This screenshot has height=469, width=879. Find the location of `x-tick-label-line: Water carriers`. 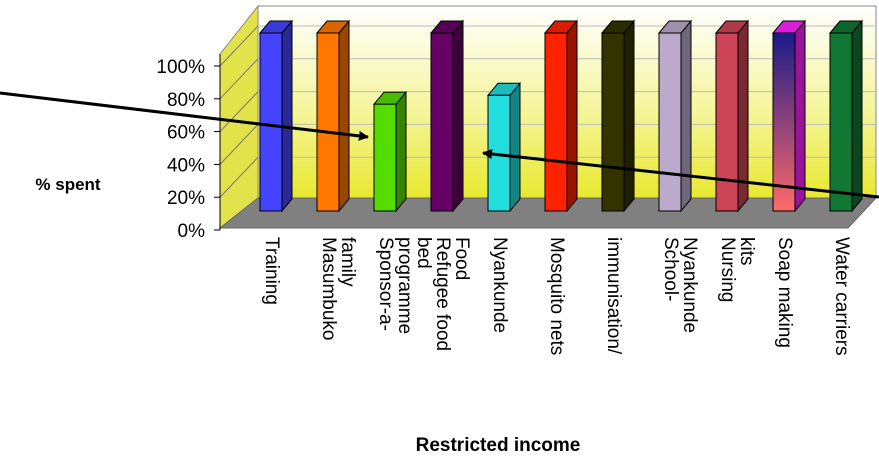

x-tick-label-line: Water carriers is located at coordinates (841, 296).